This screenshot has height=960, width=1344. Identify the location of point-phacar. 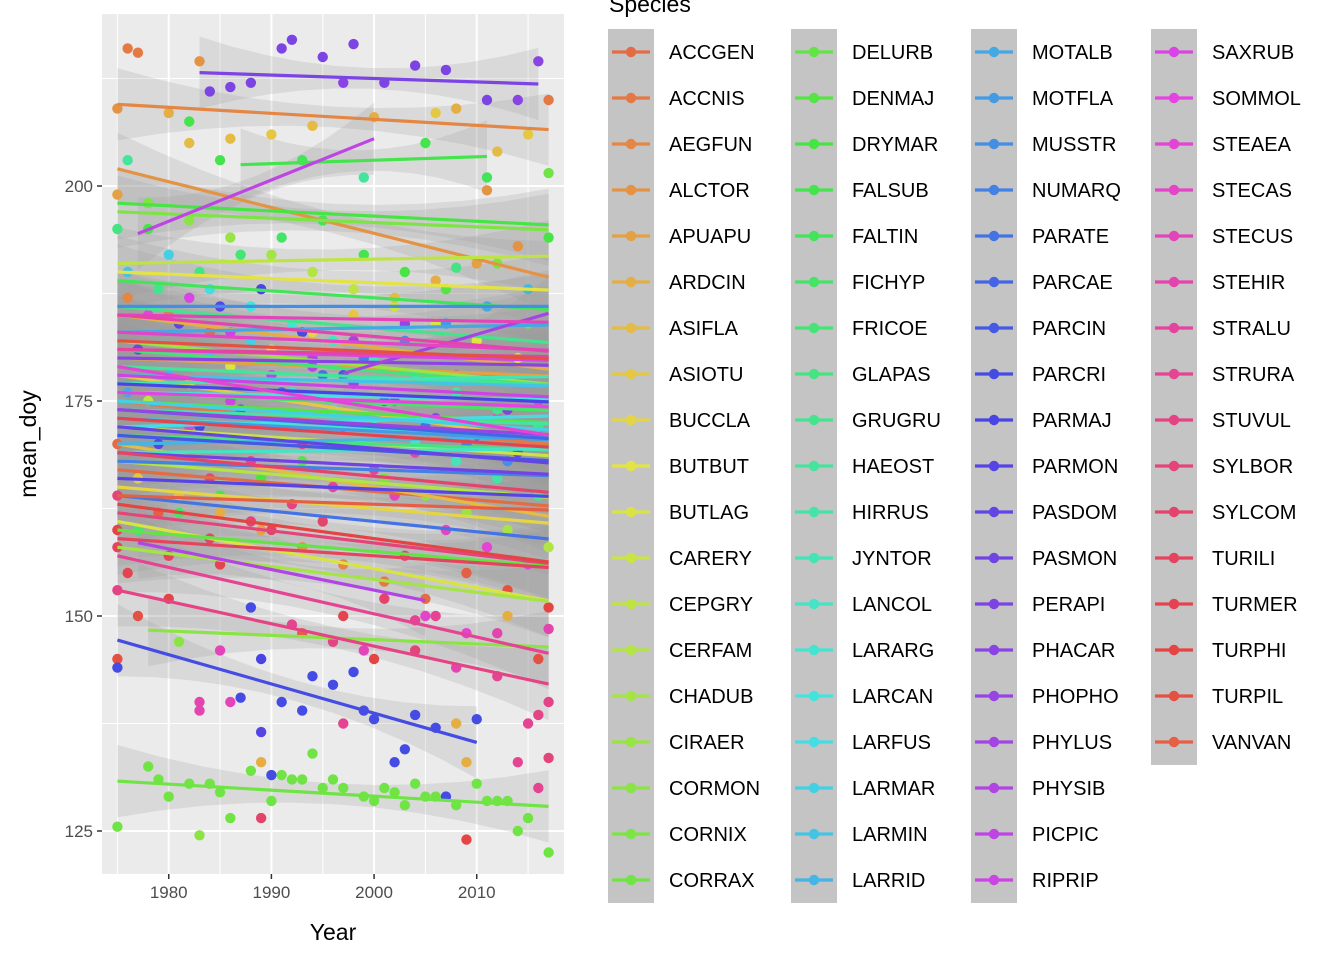
(343, 83).